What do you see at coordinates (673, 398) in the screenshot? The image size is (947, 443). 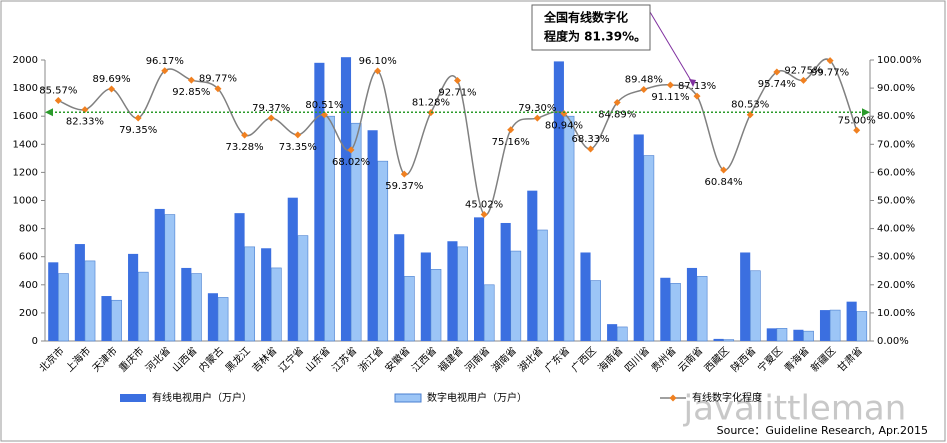 I see `legend-marker` at bounding box center [673, 398].